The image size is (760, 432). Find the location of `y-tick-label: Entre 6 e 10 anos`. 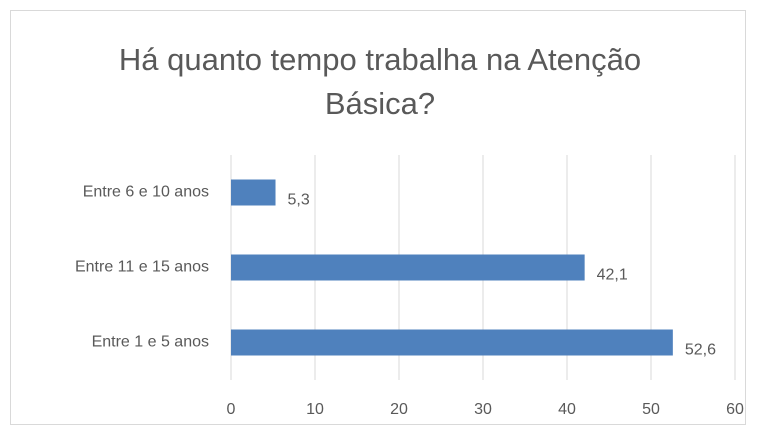

y-tick-label: Entre 6 e 10 anos is located at coordinates (146, 192).